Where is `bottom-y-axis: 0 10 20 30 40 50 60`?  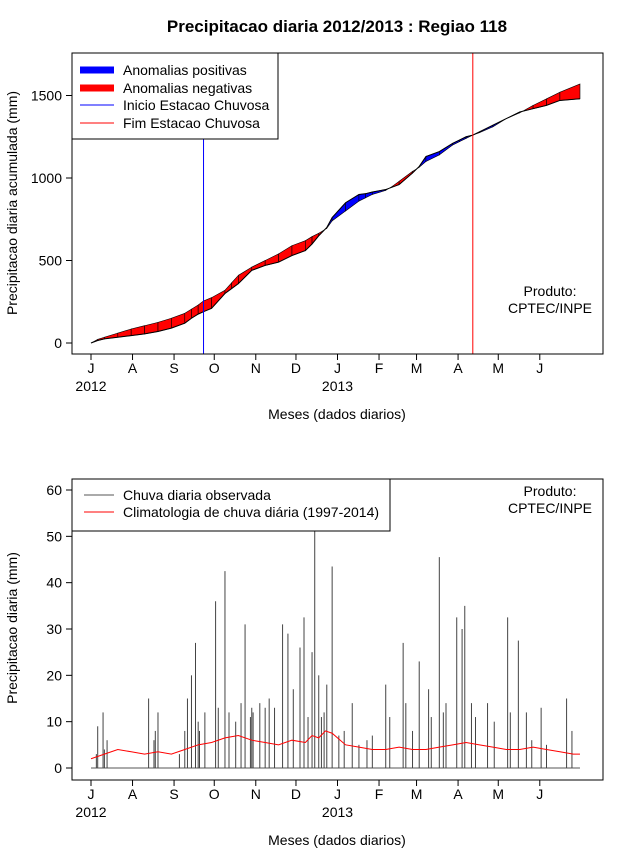
bottom-y-axis: 0 10 20 30 40 50 60 is located at coordinates (59, 629).